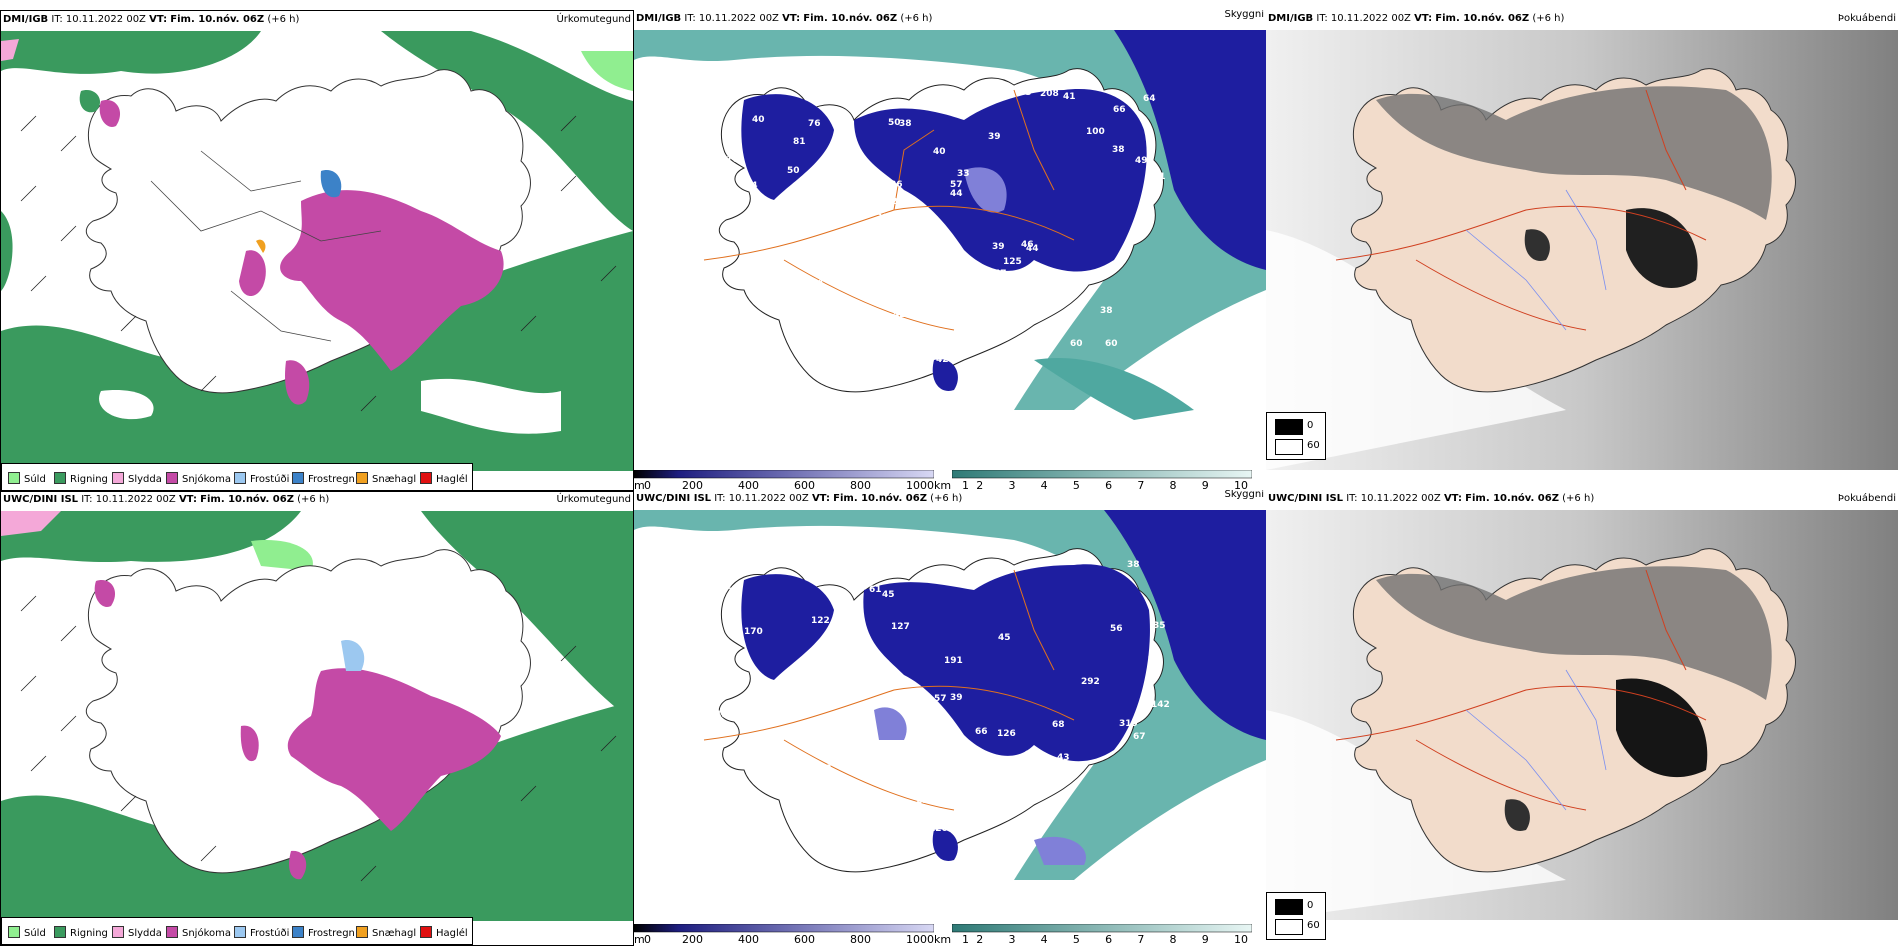 This screenshot has height=950, width=1900. Describe the element at coordinates (721, 715) in the screenshot. I see `visibility-value: 41` at that location.